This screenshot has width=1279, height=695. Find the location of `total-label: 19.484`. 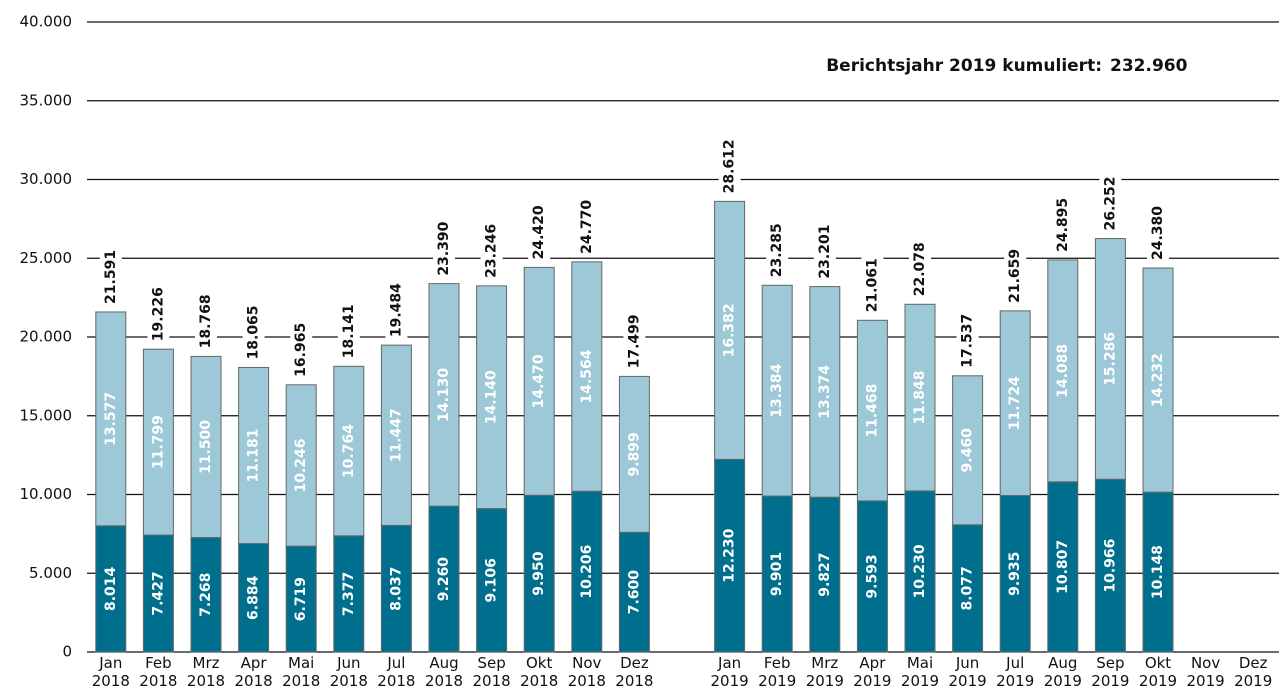

total-label: 19.484 is located at coordinates (396, 310).